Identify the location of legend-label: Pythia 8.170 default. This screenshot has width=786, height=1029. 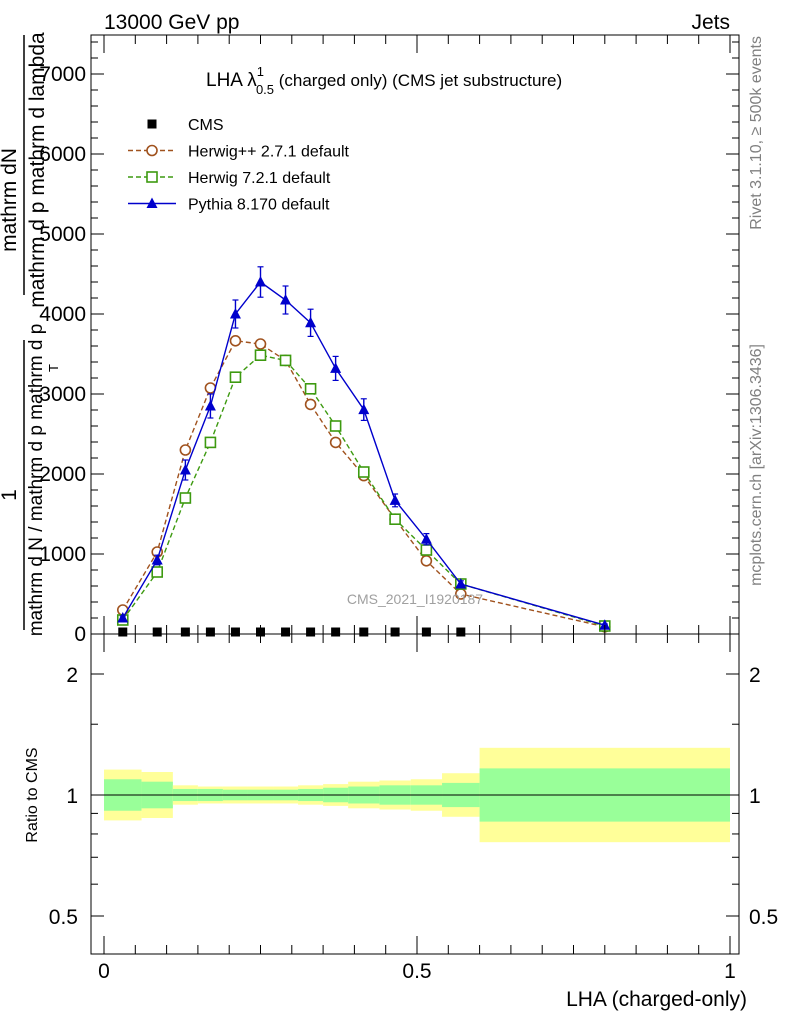
(259, 205).